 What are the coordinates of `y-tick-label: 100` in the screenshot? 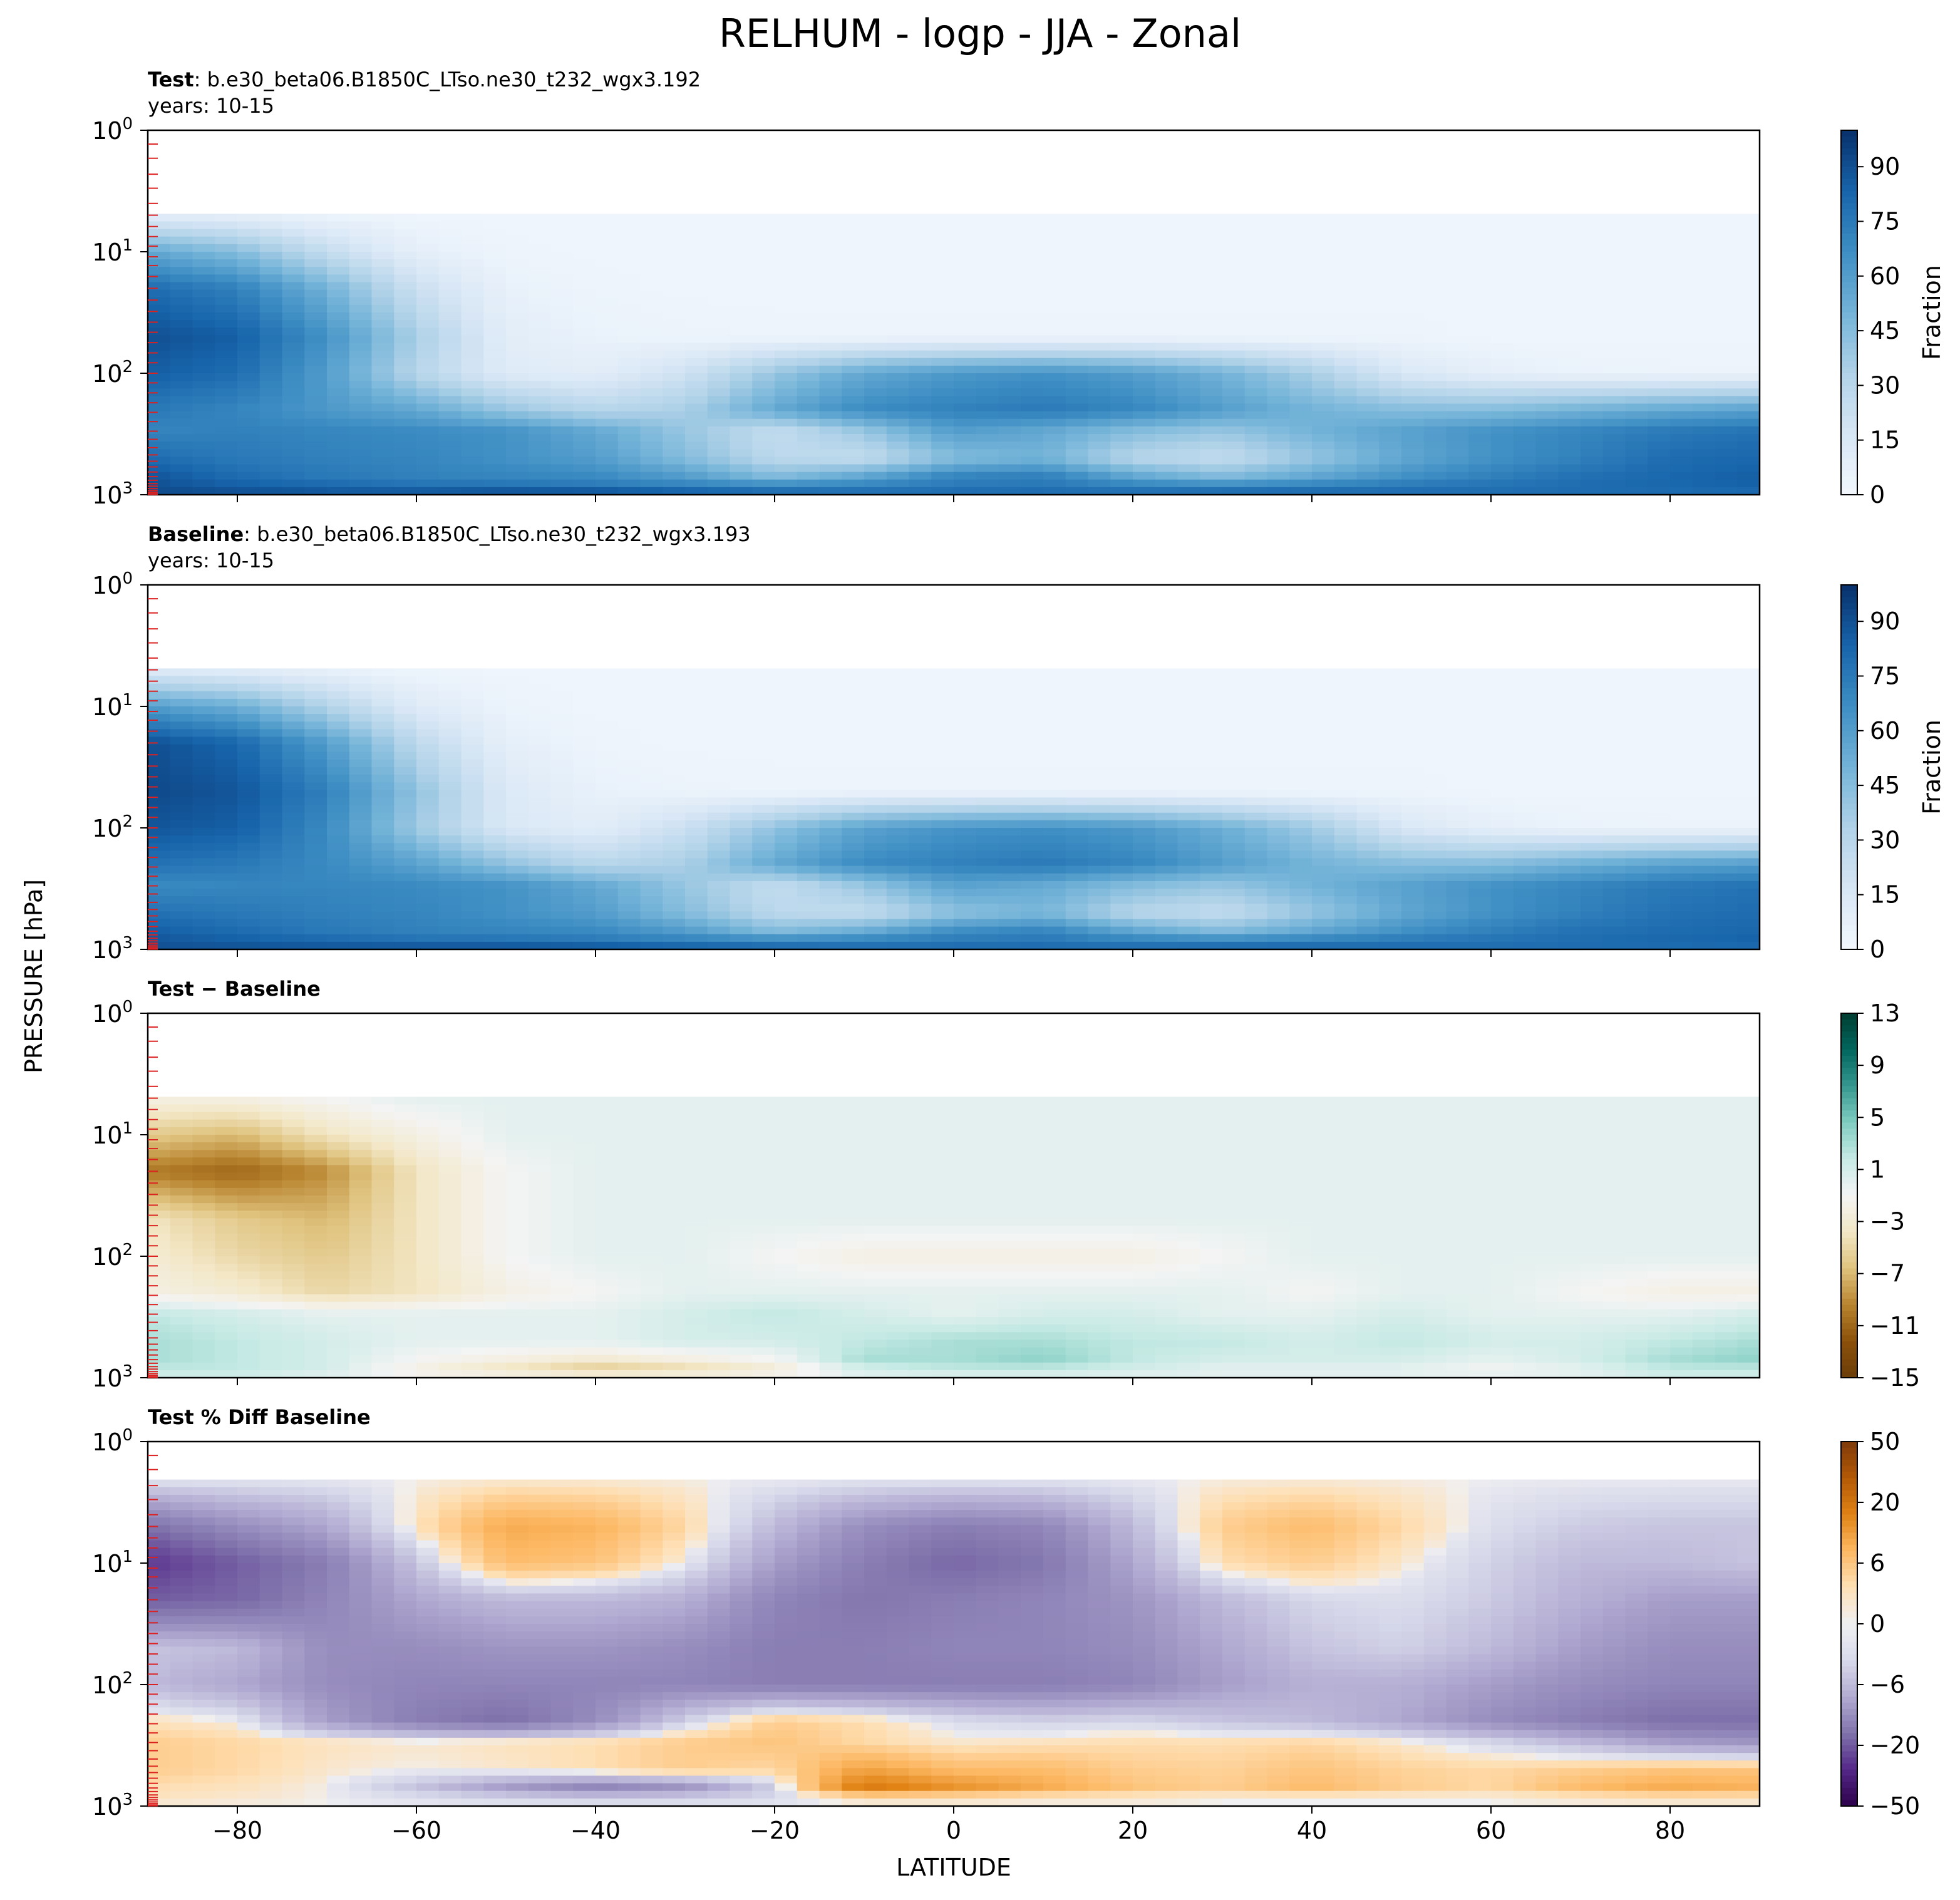 It's located at (112, 130).